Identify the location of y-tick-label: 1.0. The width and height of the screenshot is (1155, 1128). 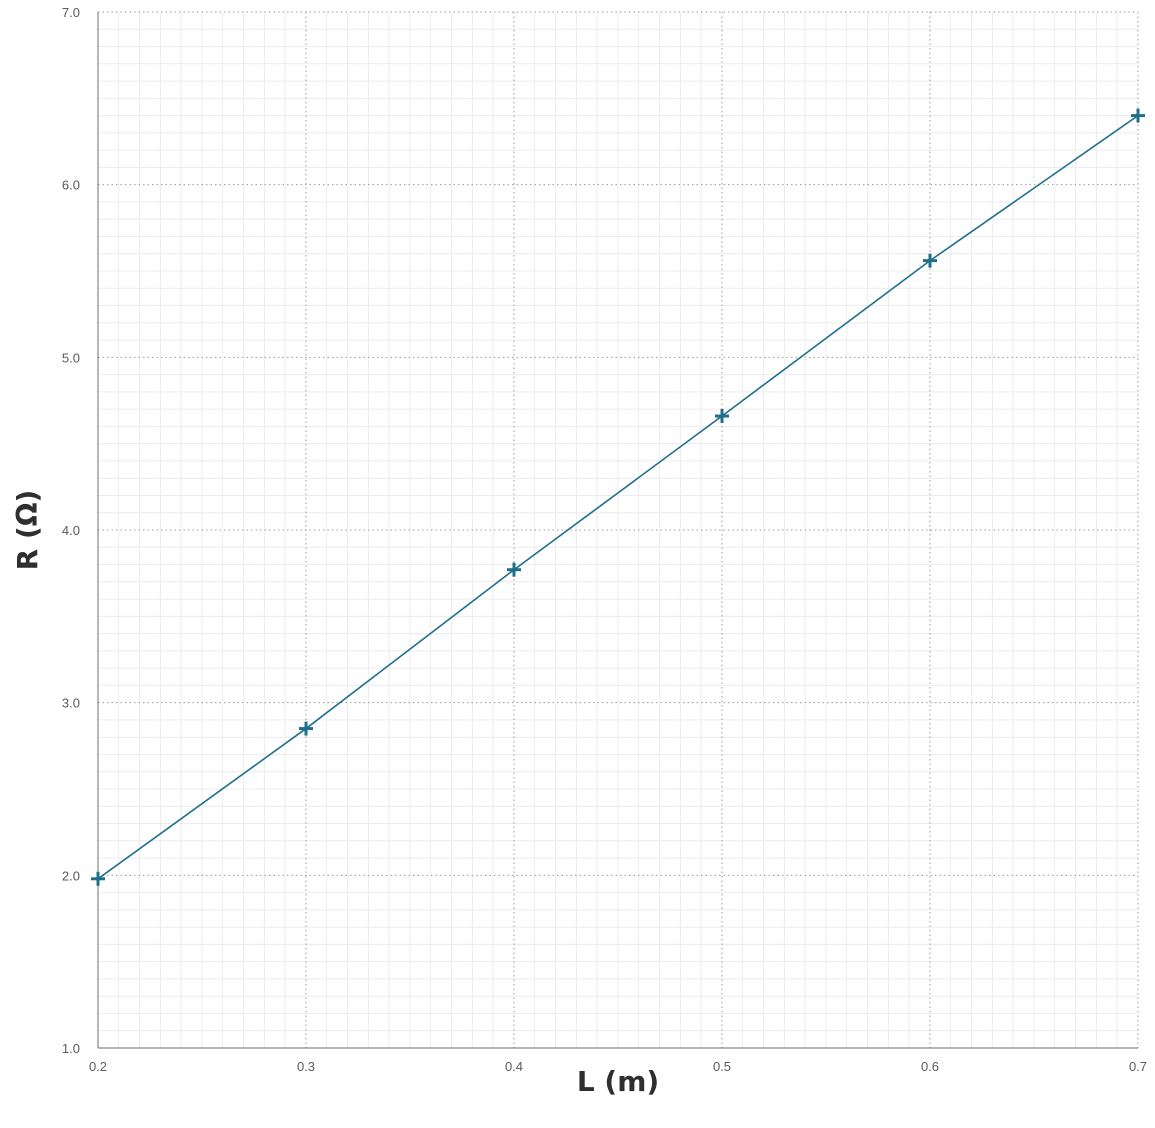
(71, 1048).